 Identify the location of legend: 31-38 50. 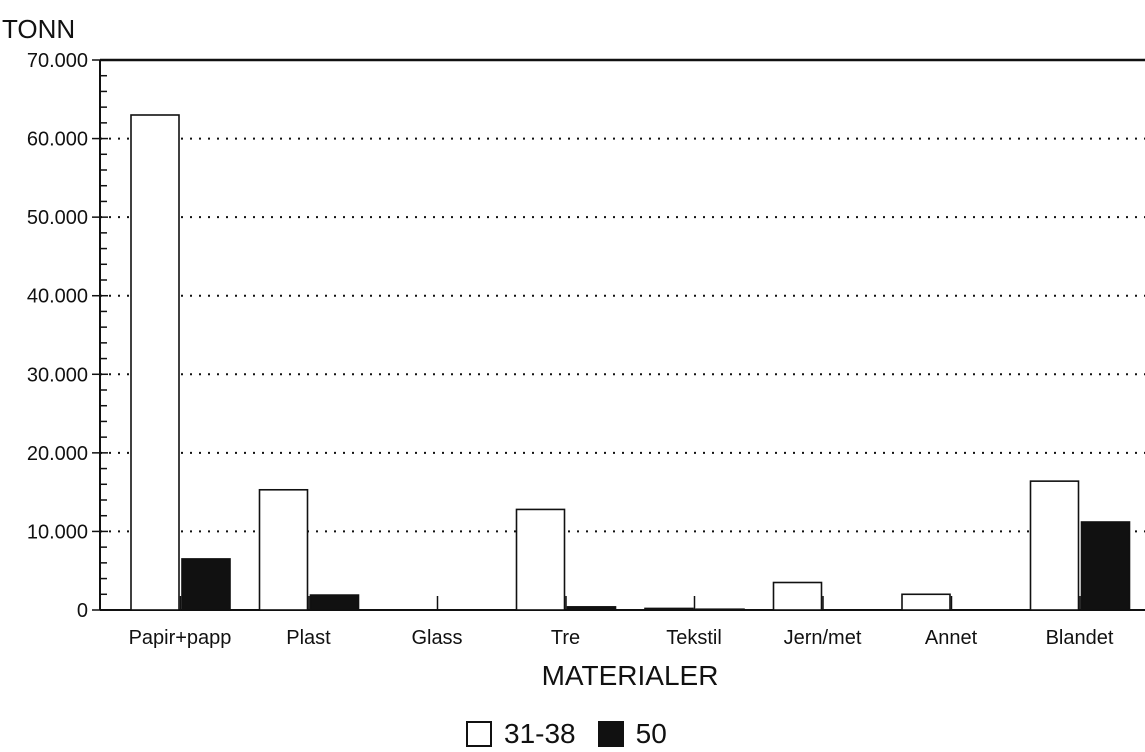
(577, 734).